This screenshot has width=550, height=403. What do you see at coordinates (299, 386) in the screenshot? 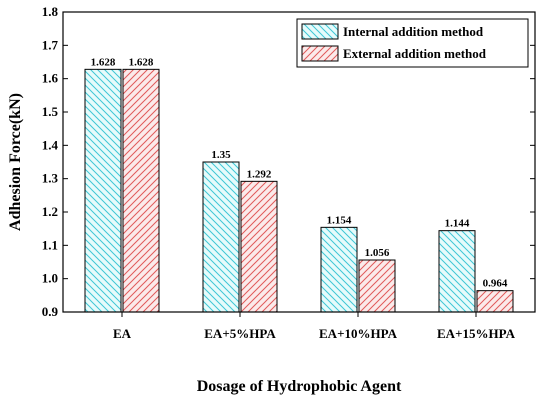
I see `x-axis-title: Dosage of Hydrophobic Agent` at bounding box center [299, 386].